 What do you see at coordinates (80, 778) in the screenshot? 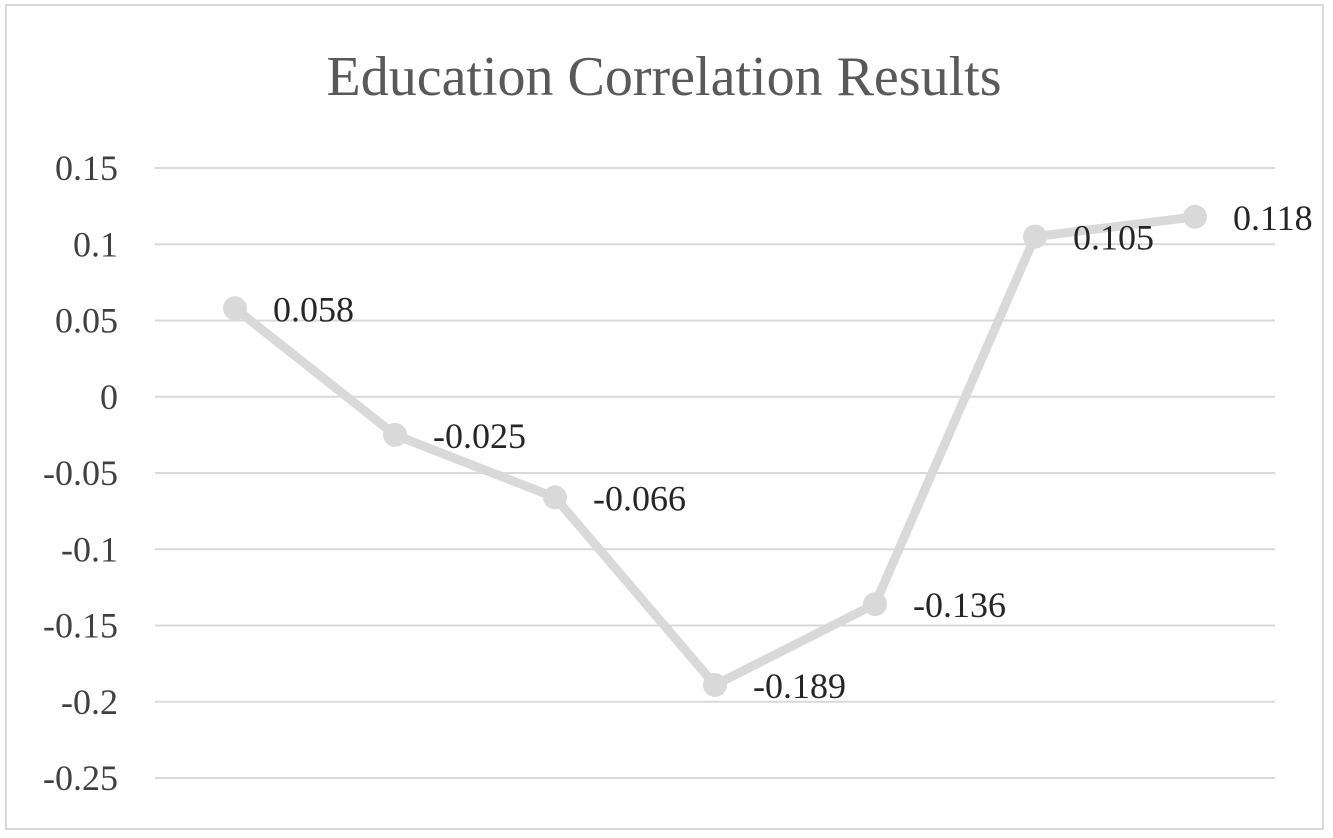
I see `y-tick-label: -0.25` at bounding box center [80, 778].